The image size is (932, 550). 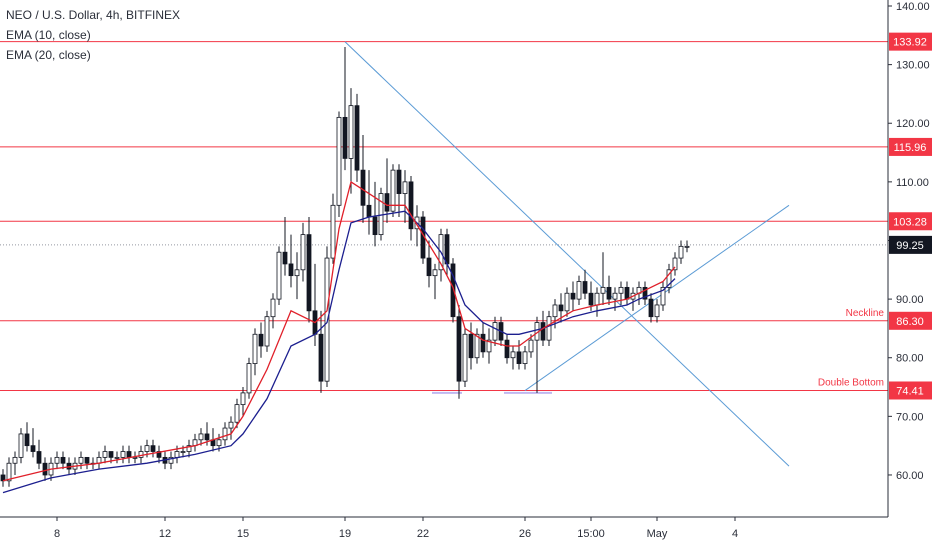 I want to click on symbol-title: NEO / U.S. Dollar, 4h, BITFINEX, so click(x=93, y=15).